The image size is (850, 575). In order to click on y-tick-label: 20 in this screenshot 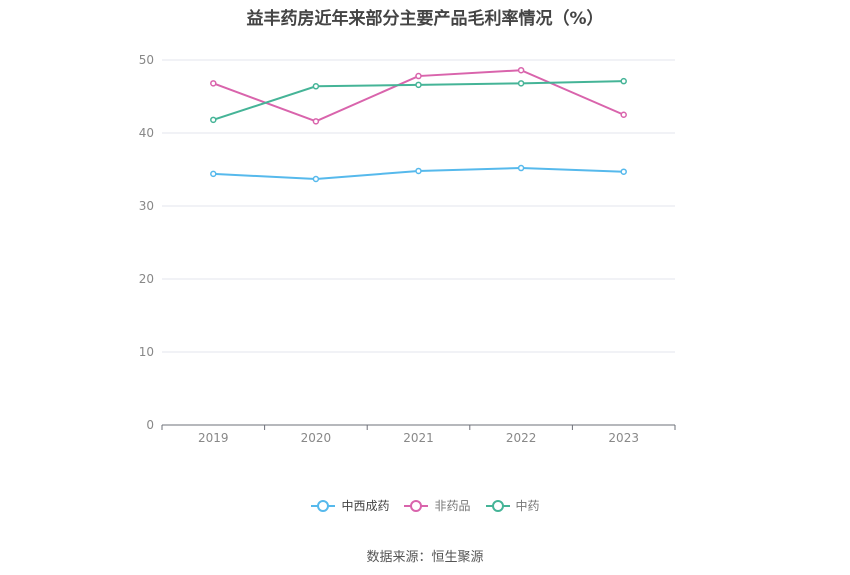, I will do `click(146, 279)`.